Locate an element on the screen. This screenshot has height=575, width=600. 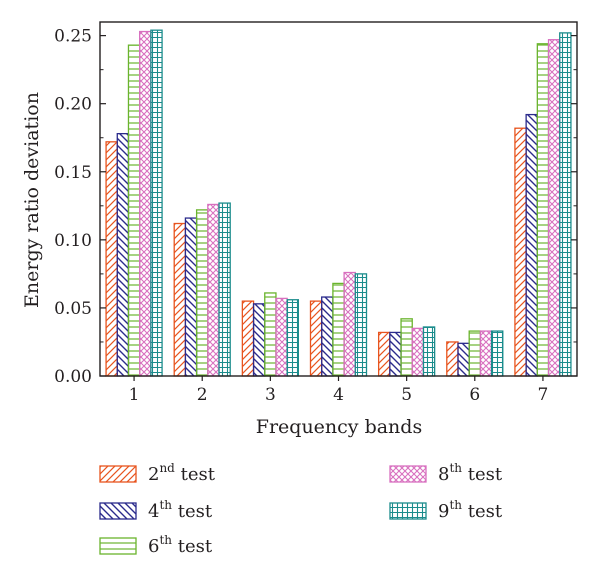
y-tick-label: 0.25 is located at coordinates (73, 37).